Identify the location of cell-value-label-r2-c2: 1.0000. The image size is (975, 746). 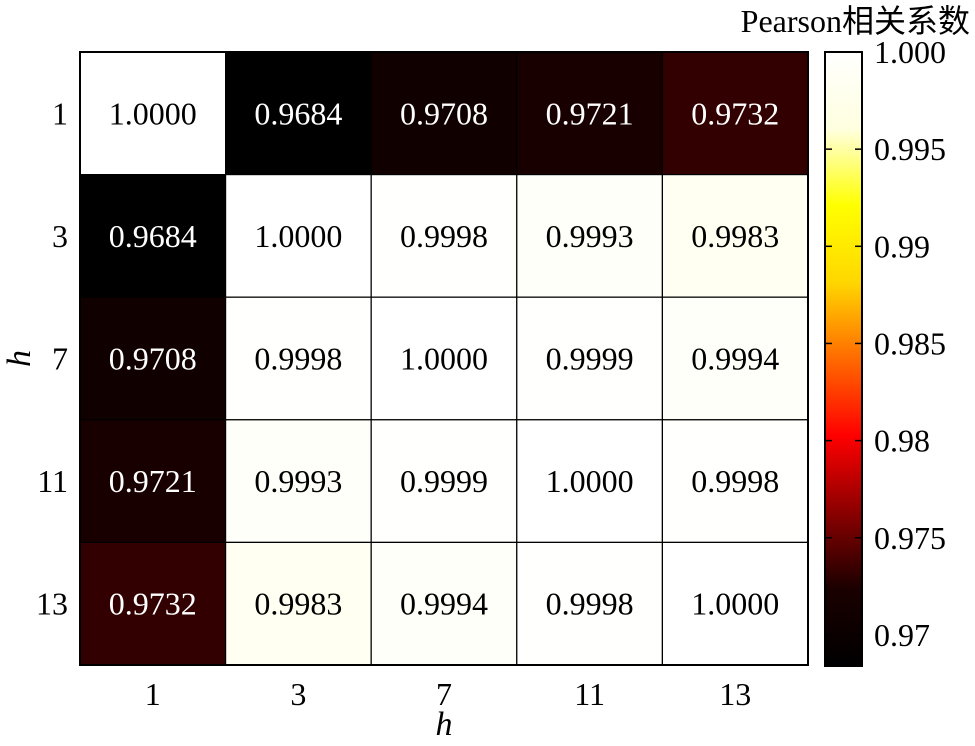
(444, 359).